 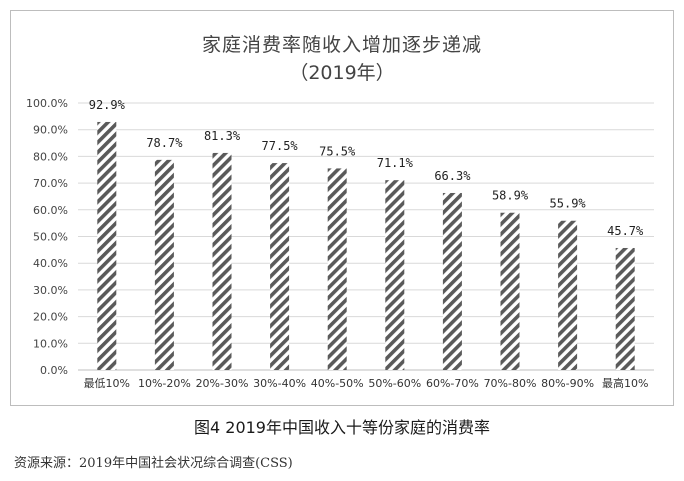 What do you see at coordinates (107, 105) in the screenshot?
I see `data-label: 92.9%` at bounding box center [107, 105].